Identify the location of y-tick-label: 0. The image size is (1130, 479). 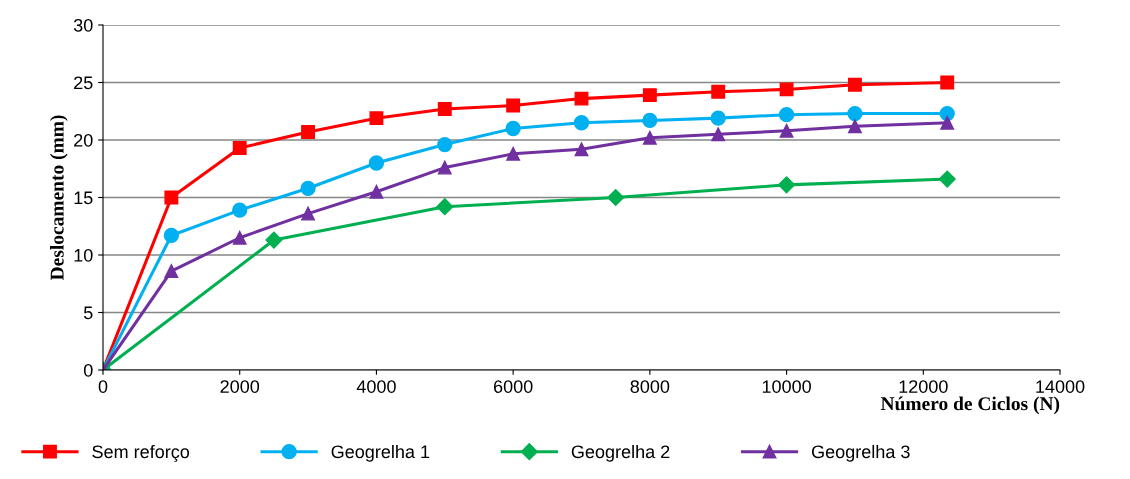
(88, 370).